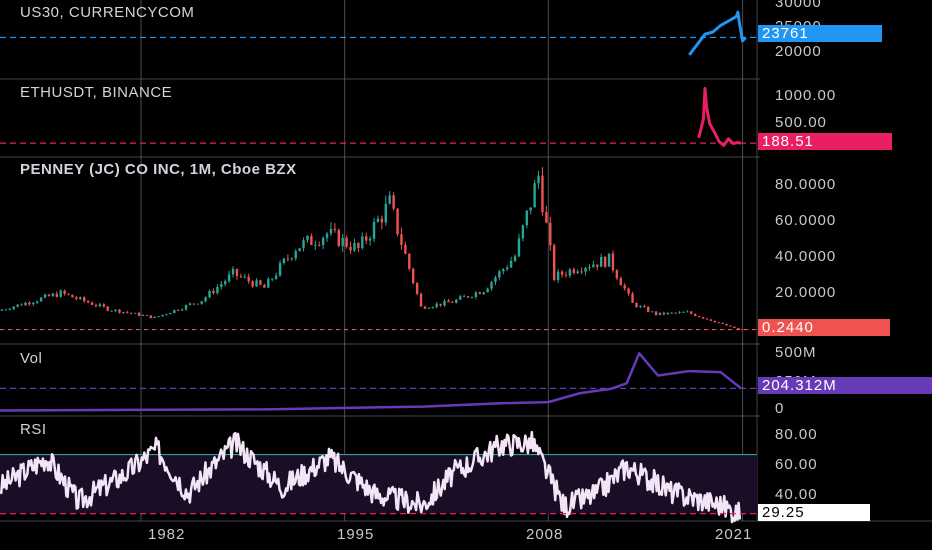 The width and height of the screenshot is (932, 550). What do you see at coordinates (780, 408) in the screenshot?
I see `y-tick: 0` at bounding box center [780, 408].